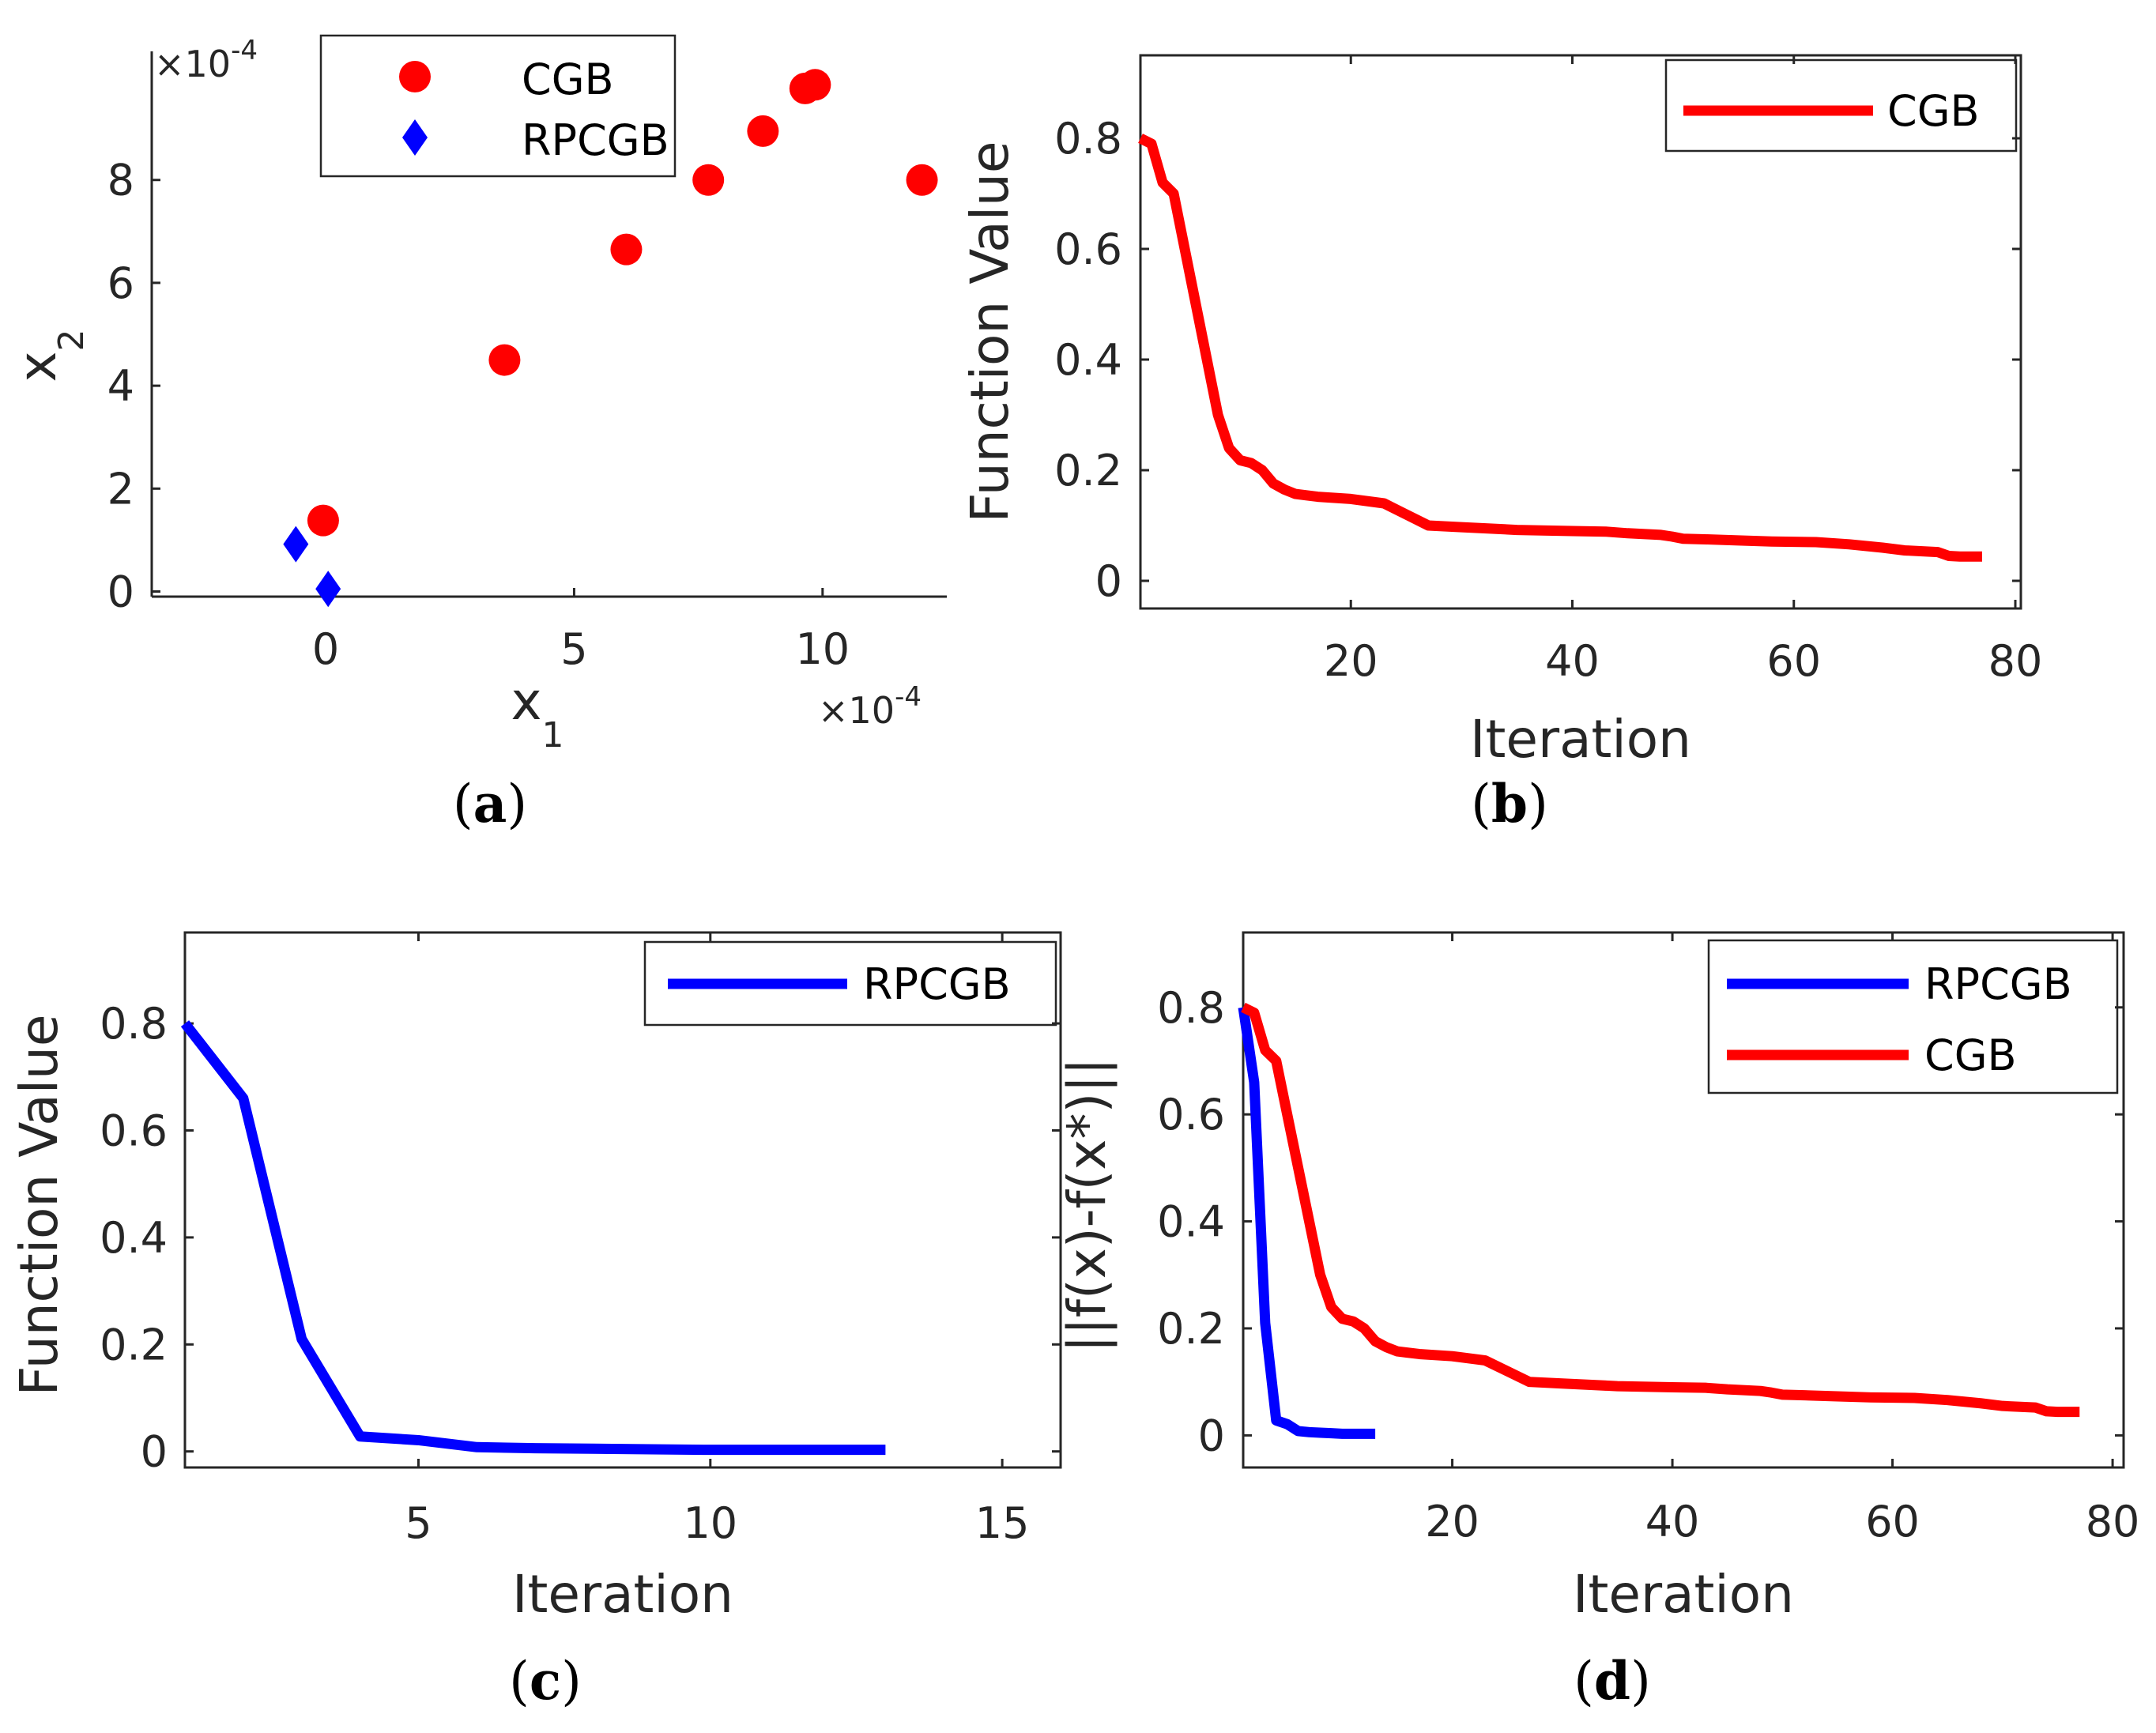 The width and height of the screenshot is (2156, 1733). Describe the element at coordinates (1002, 1523) in the screenshot. I see `x-tick-label: 15` at that location.